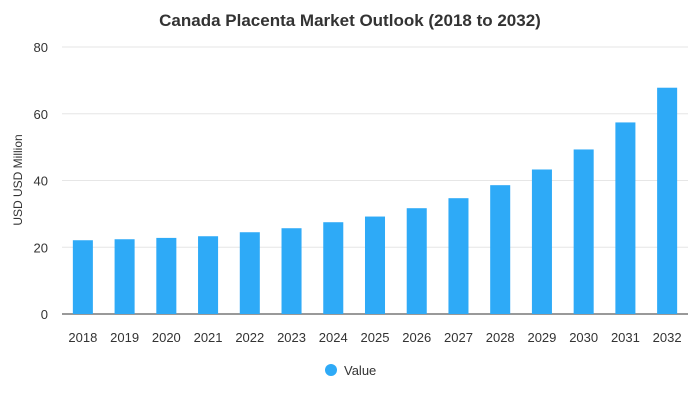 The height and width of the screenshot is (405, 700). What do you see at coordinates (124, 337) in the screenshot?
I see `x-tick-label: 2019` at bounding box center [124, 337].